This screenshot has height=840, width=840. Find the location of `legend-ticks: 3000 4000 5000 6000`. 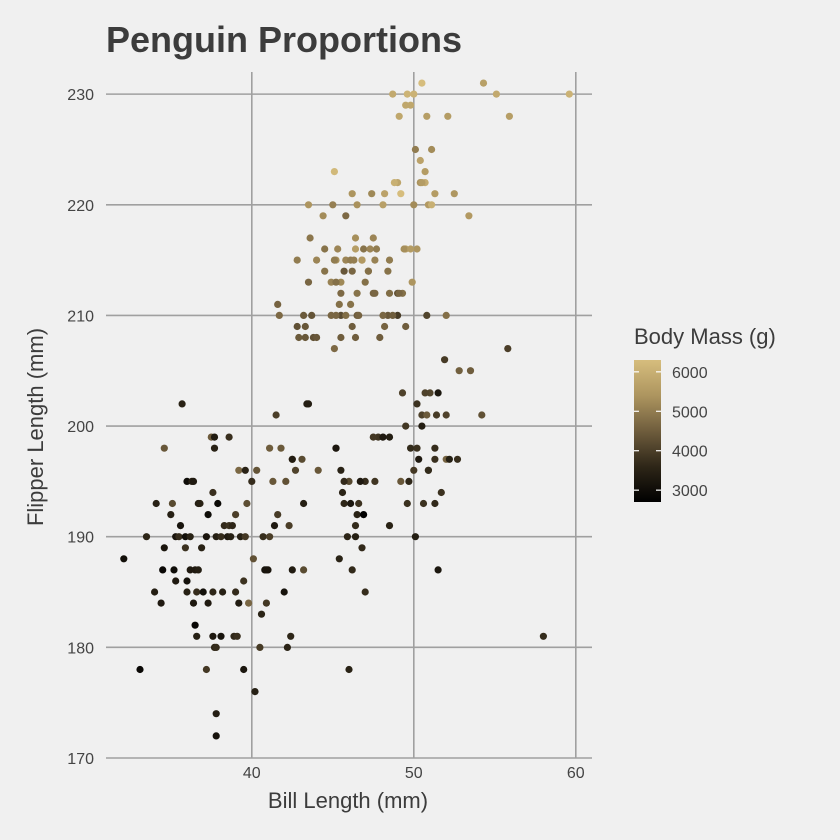

legend-ticks: 3000 4000 5000 6000 is located at coordinates (671, 432).